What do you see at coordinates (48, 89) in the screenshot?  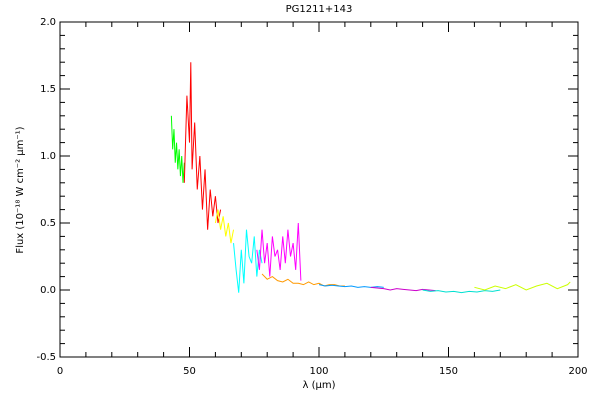 I see `y-tick-label: 1.5` at bounding box center [48, 89].